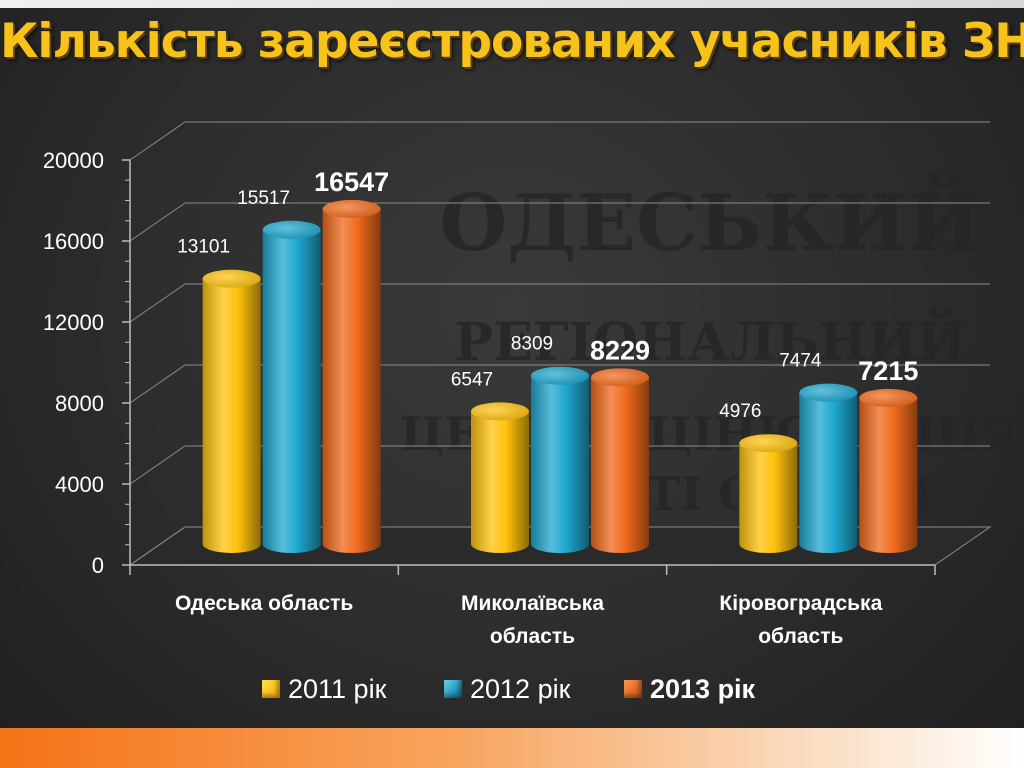 This screenshot has width=1024, height=768. Describe the element at coordinates (800, 361) in the screenshot. I see `bar-value-label: 7474` at that location.